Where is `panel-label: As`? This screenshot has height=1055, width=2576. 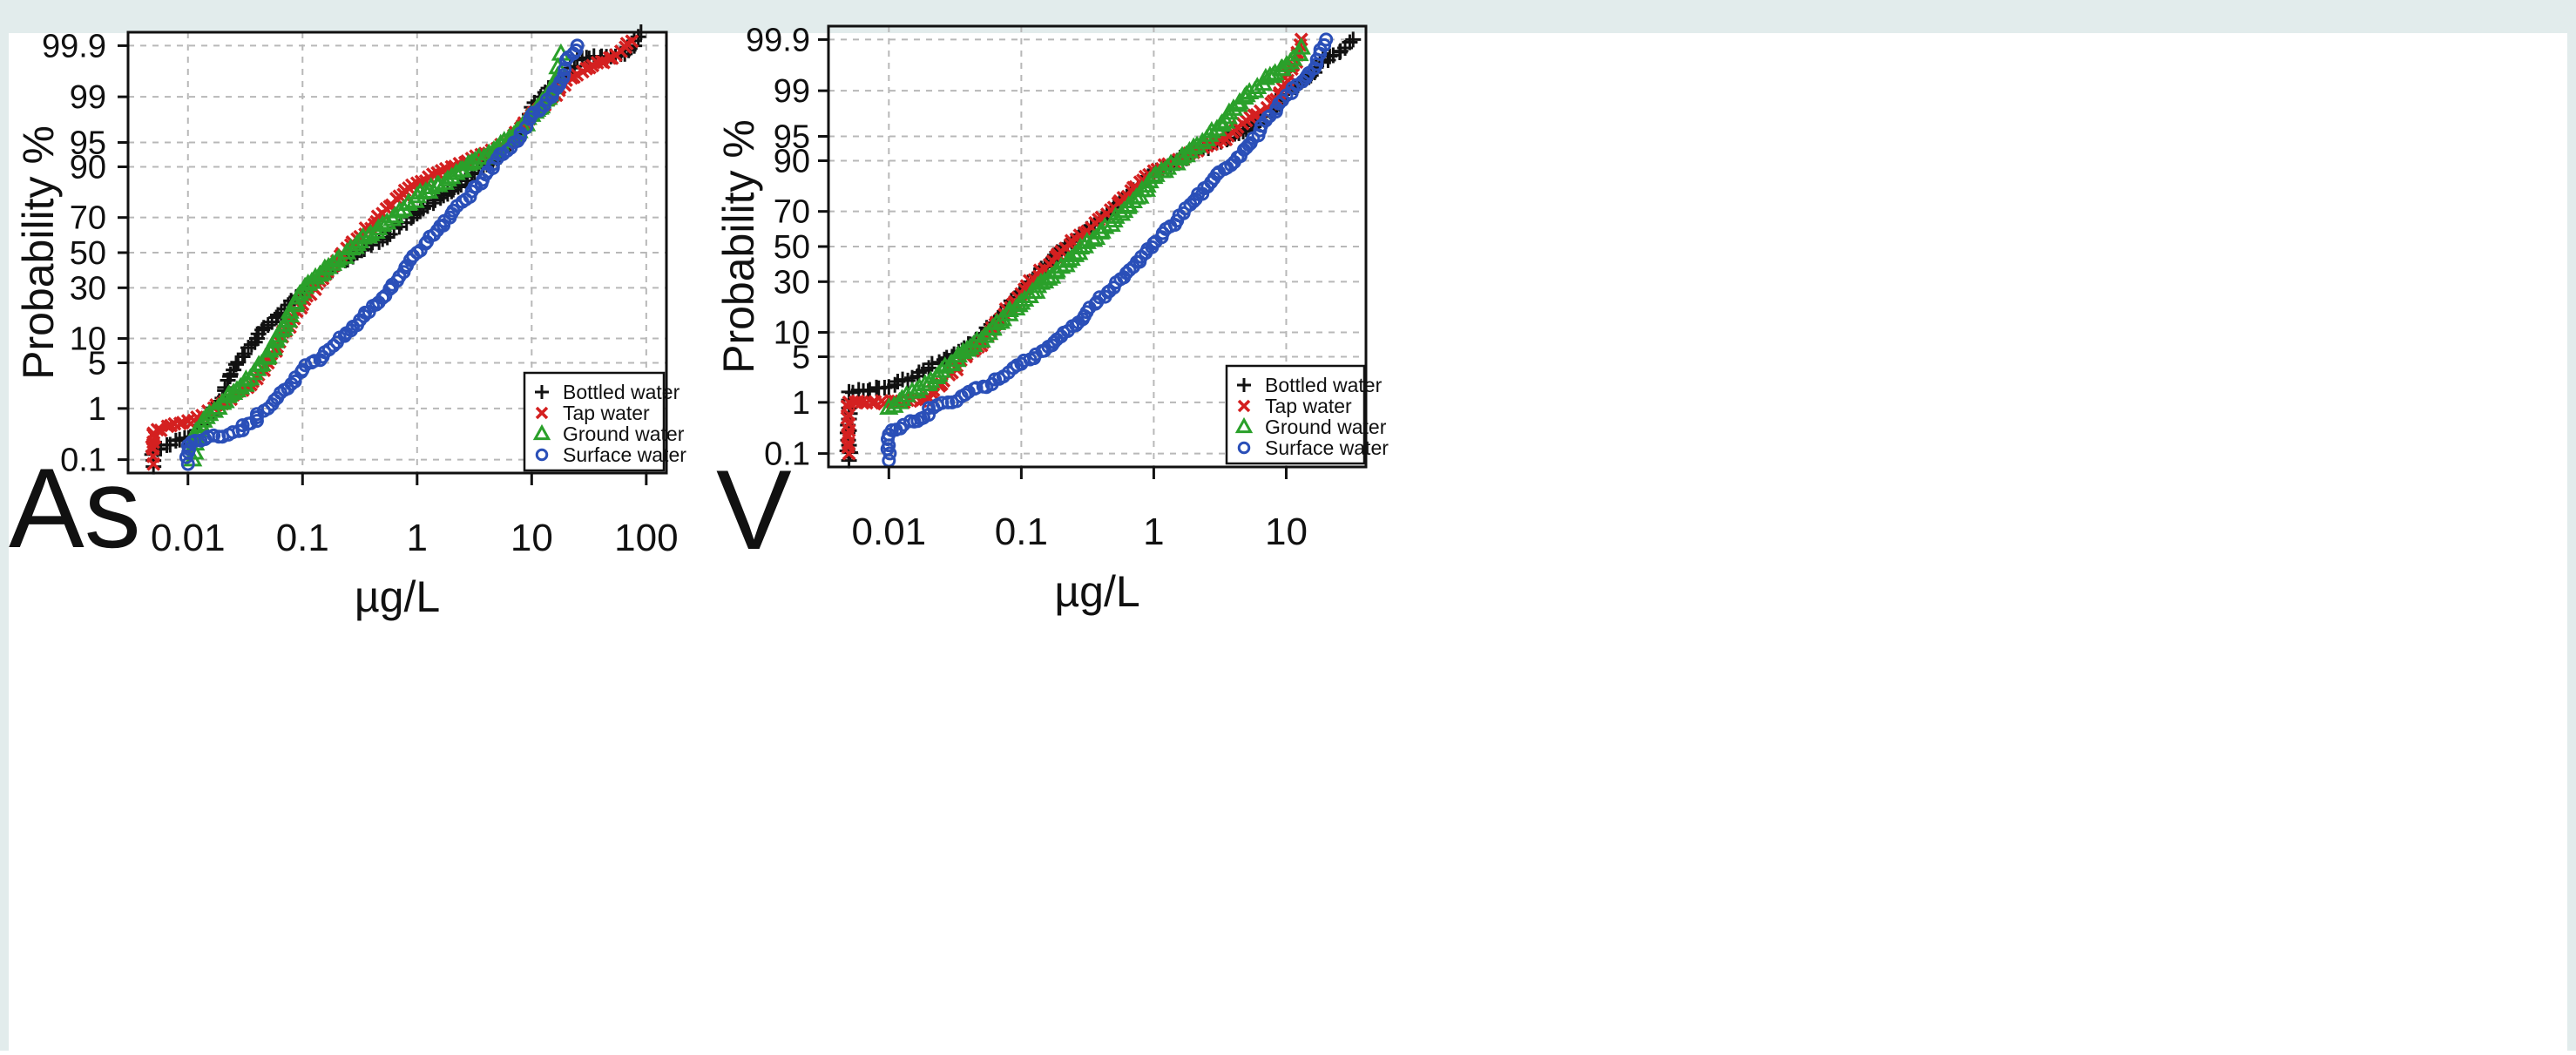
panel-label: As is located at coordinates (75, 507).